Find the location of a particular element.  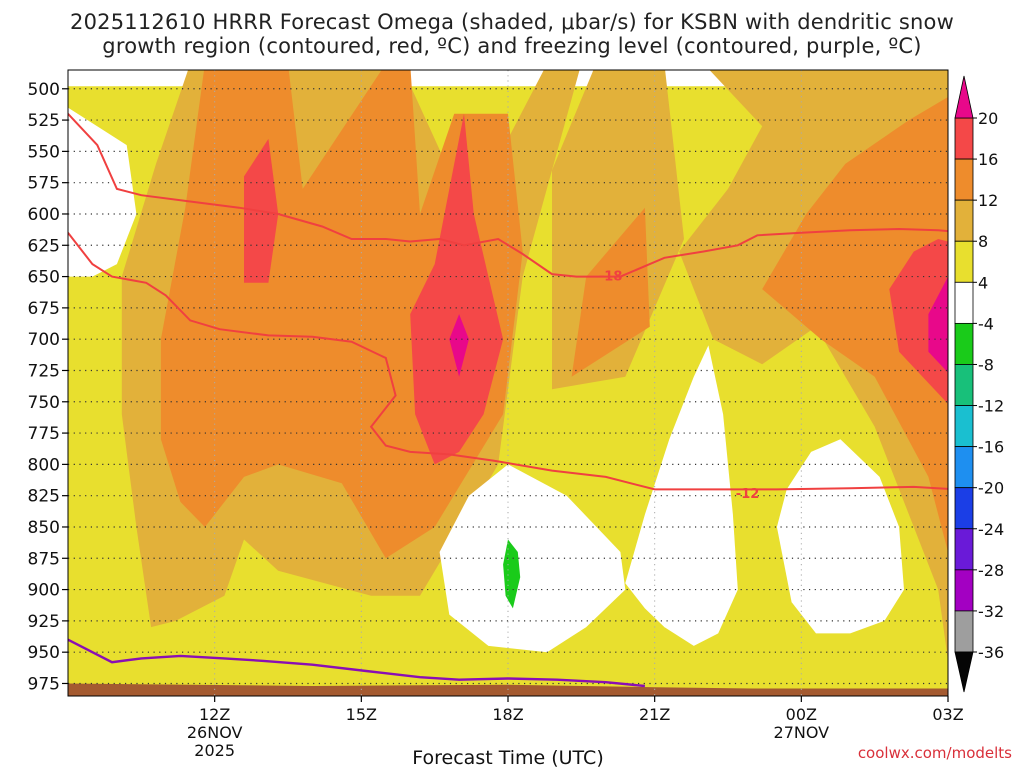

y-tick-label: 850 is located at coordinates (44, 528).